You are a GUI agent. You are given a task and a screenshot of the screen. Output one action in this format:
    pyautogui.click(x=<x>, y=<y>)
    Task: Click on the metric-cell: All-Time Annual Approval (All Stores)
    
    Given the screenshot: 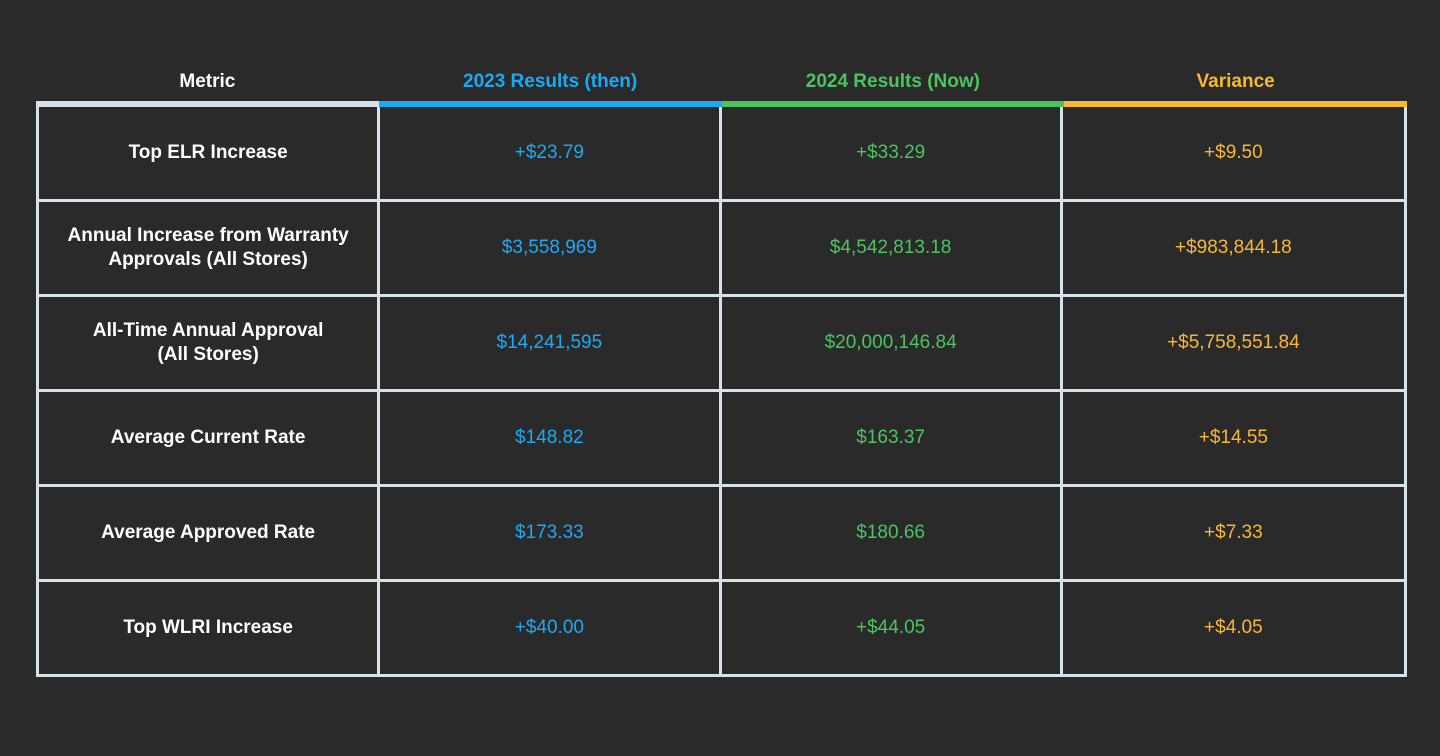 What is the action you would take?
    pyautogui.click(x=210, y=344)
    